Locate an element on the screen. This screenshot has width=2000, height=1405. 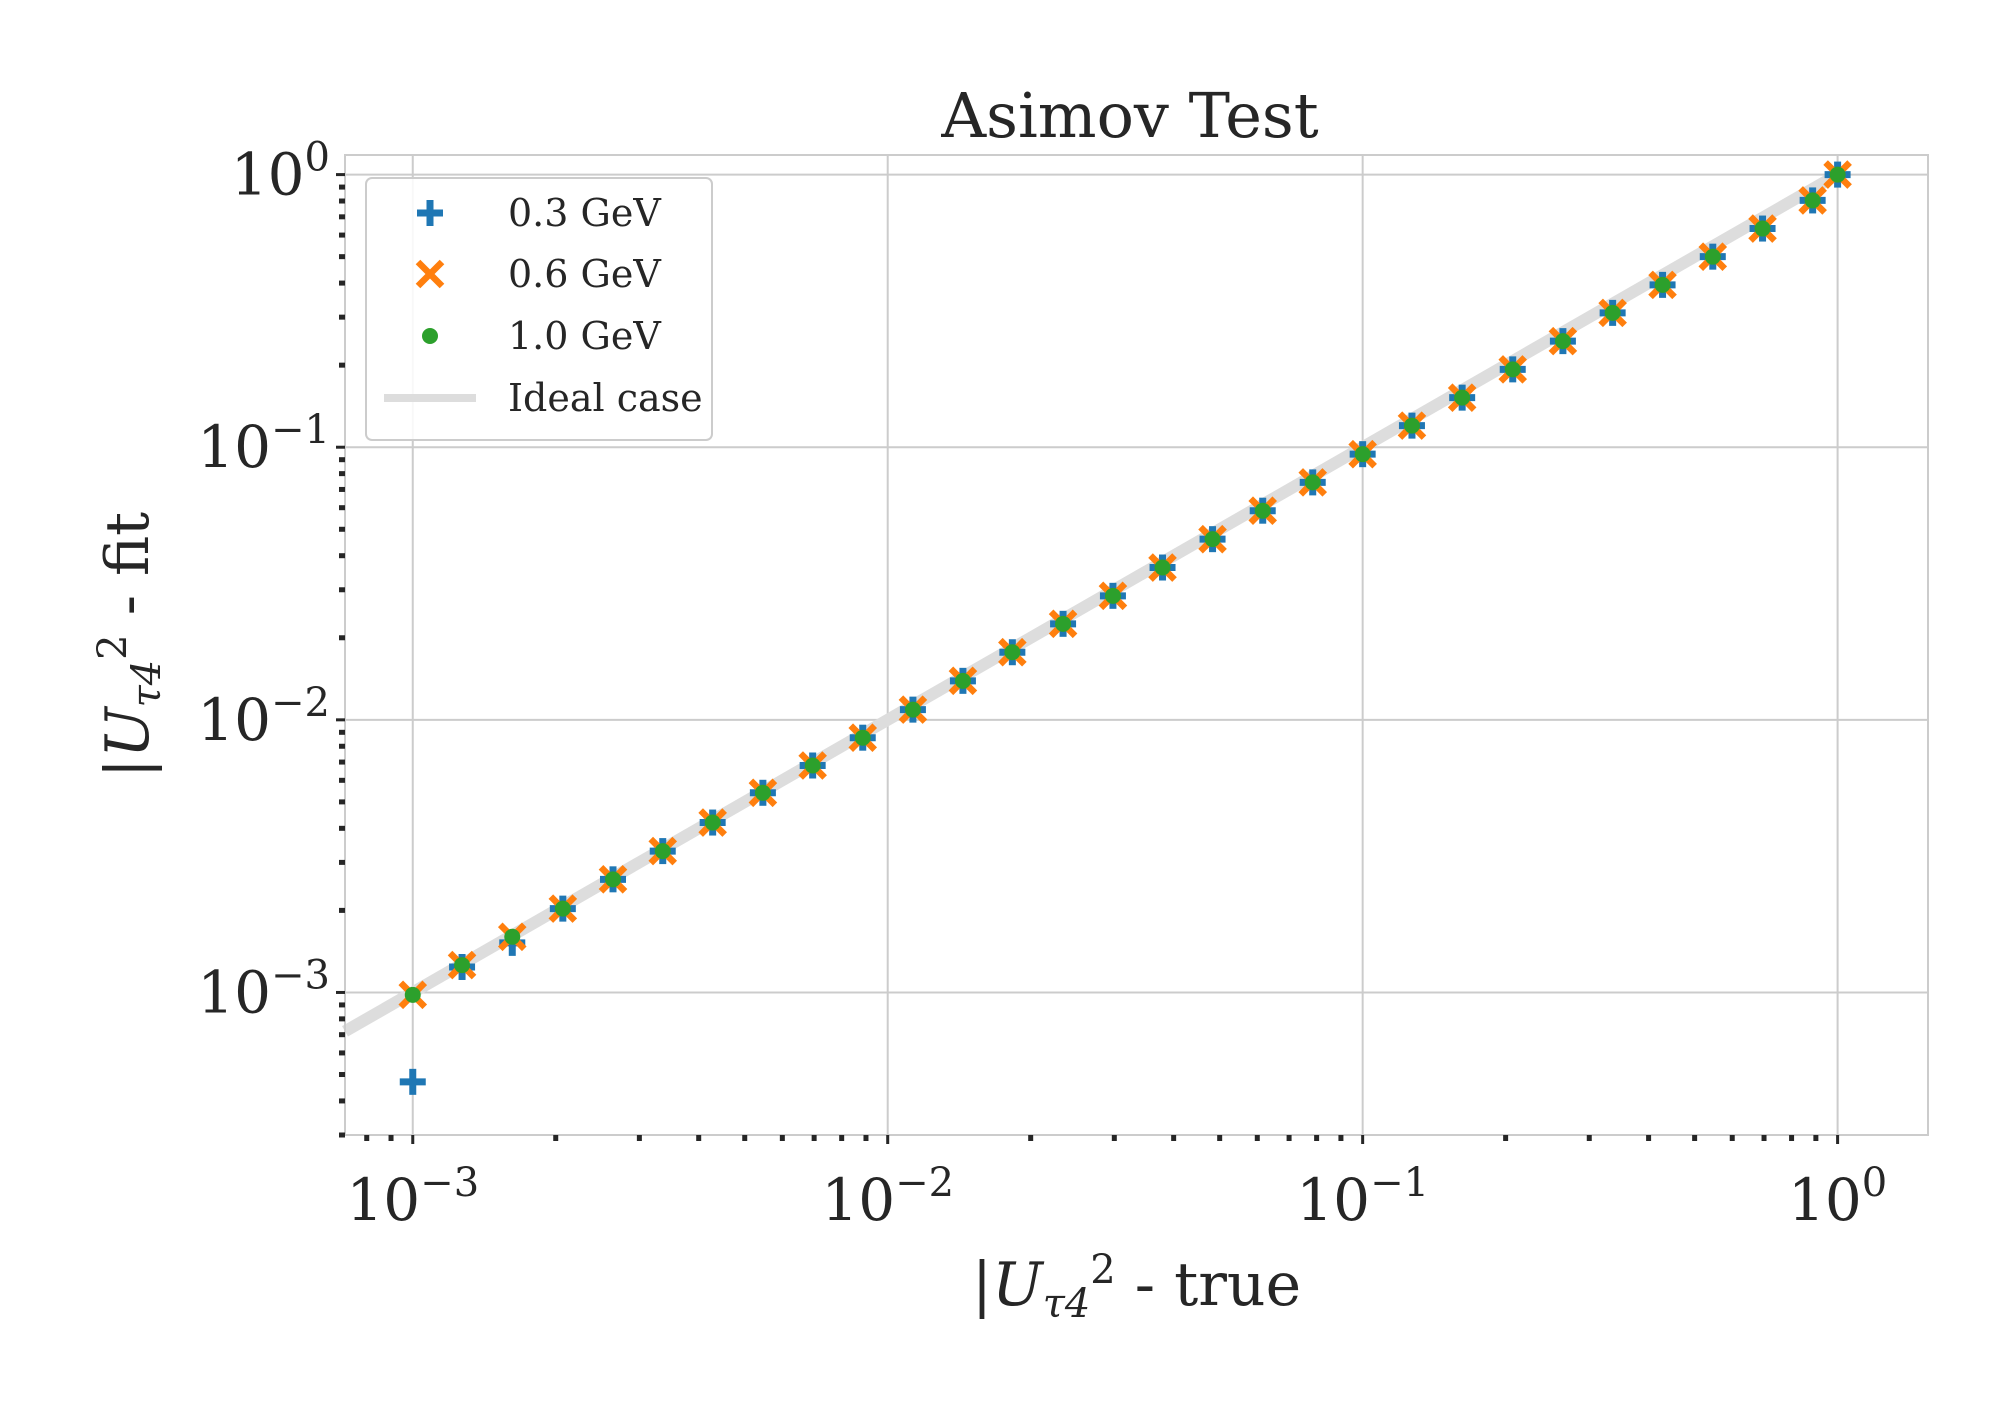
legend: 0.3 GeV 0.6 GeV 1.0 GeV Ideal case is located at coordinates (539, 309).